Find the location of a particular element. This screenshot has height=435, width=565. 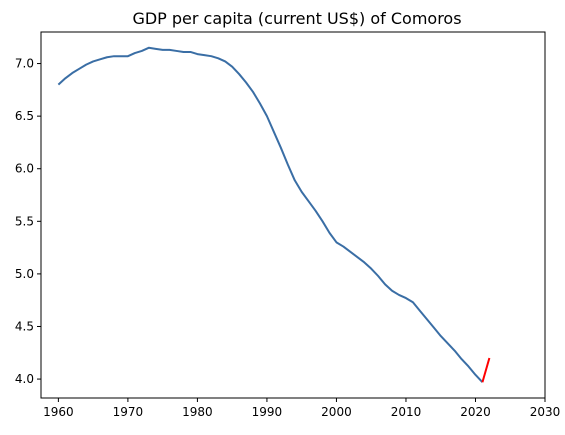

x-tick-label: 1980 is located at coordinates (197, 412).